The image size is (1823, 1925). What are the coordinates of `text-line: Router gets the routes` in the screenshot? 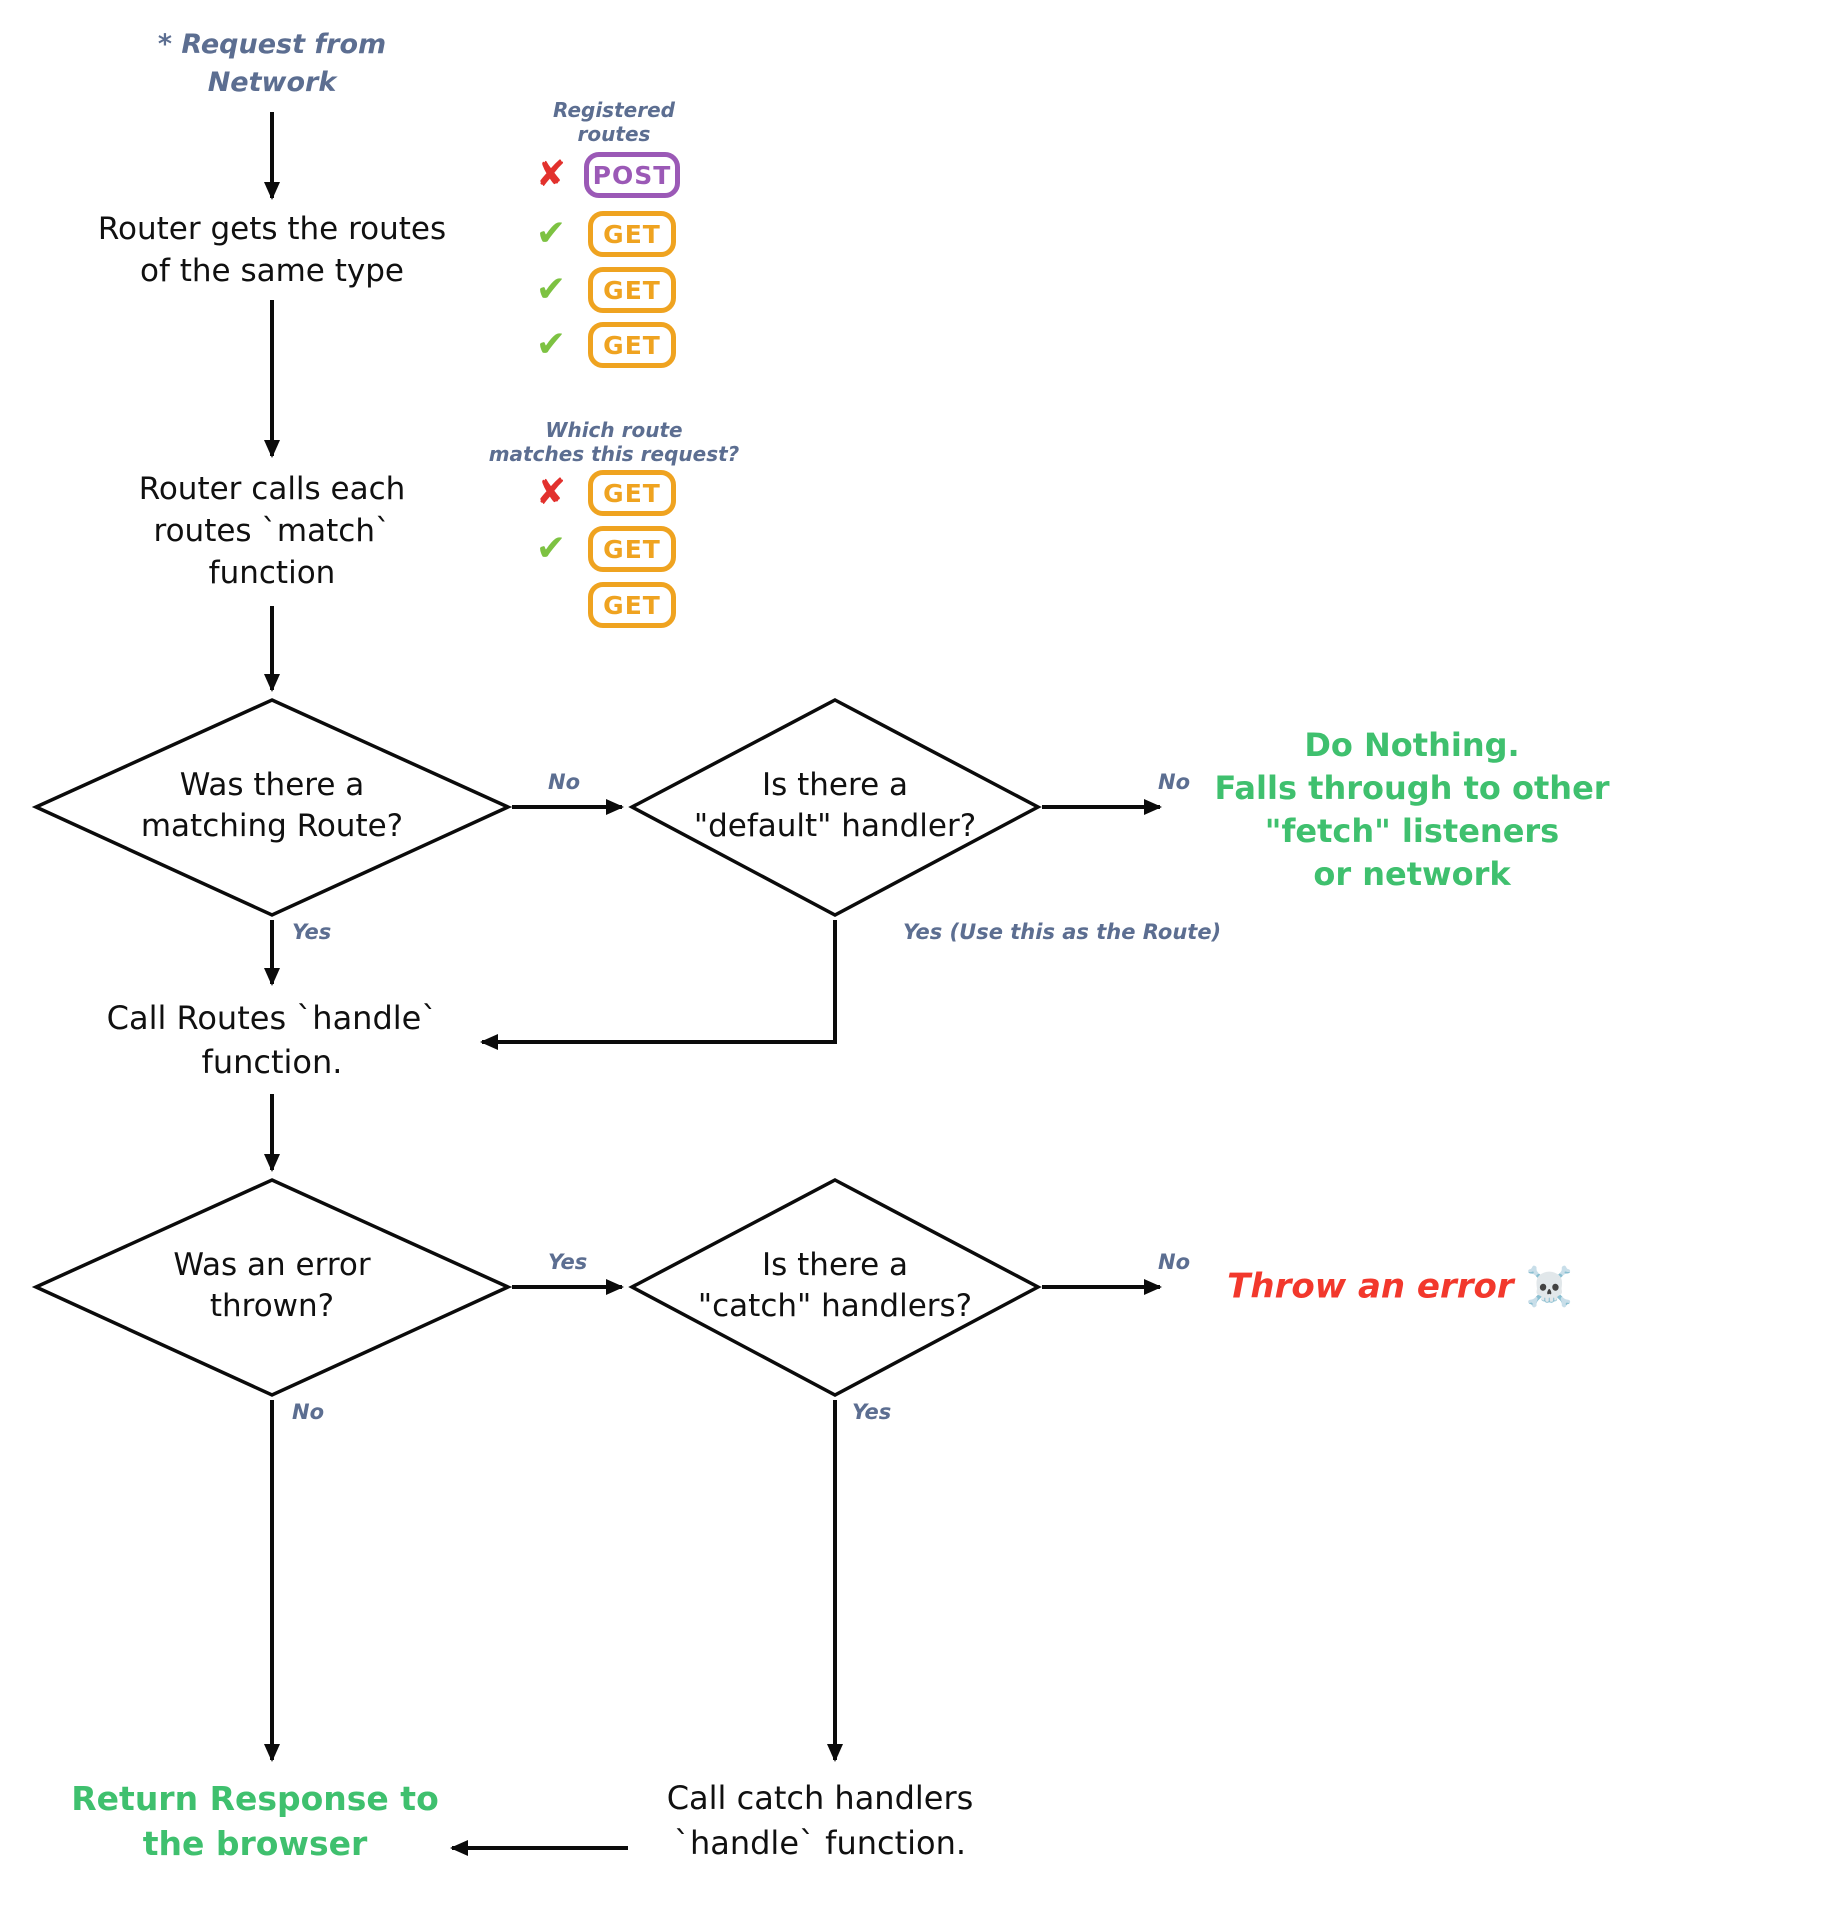 It's located at (272, 229).